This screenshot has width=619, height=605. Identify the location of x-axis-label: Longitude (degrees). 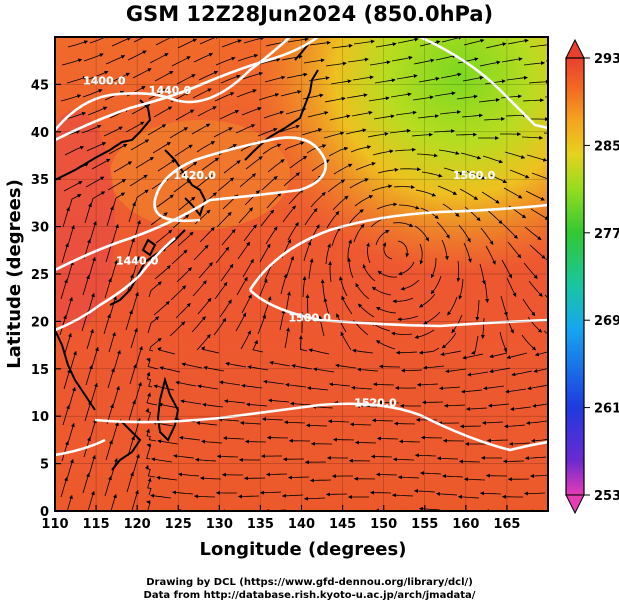
(303, 549).